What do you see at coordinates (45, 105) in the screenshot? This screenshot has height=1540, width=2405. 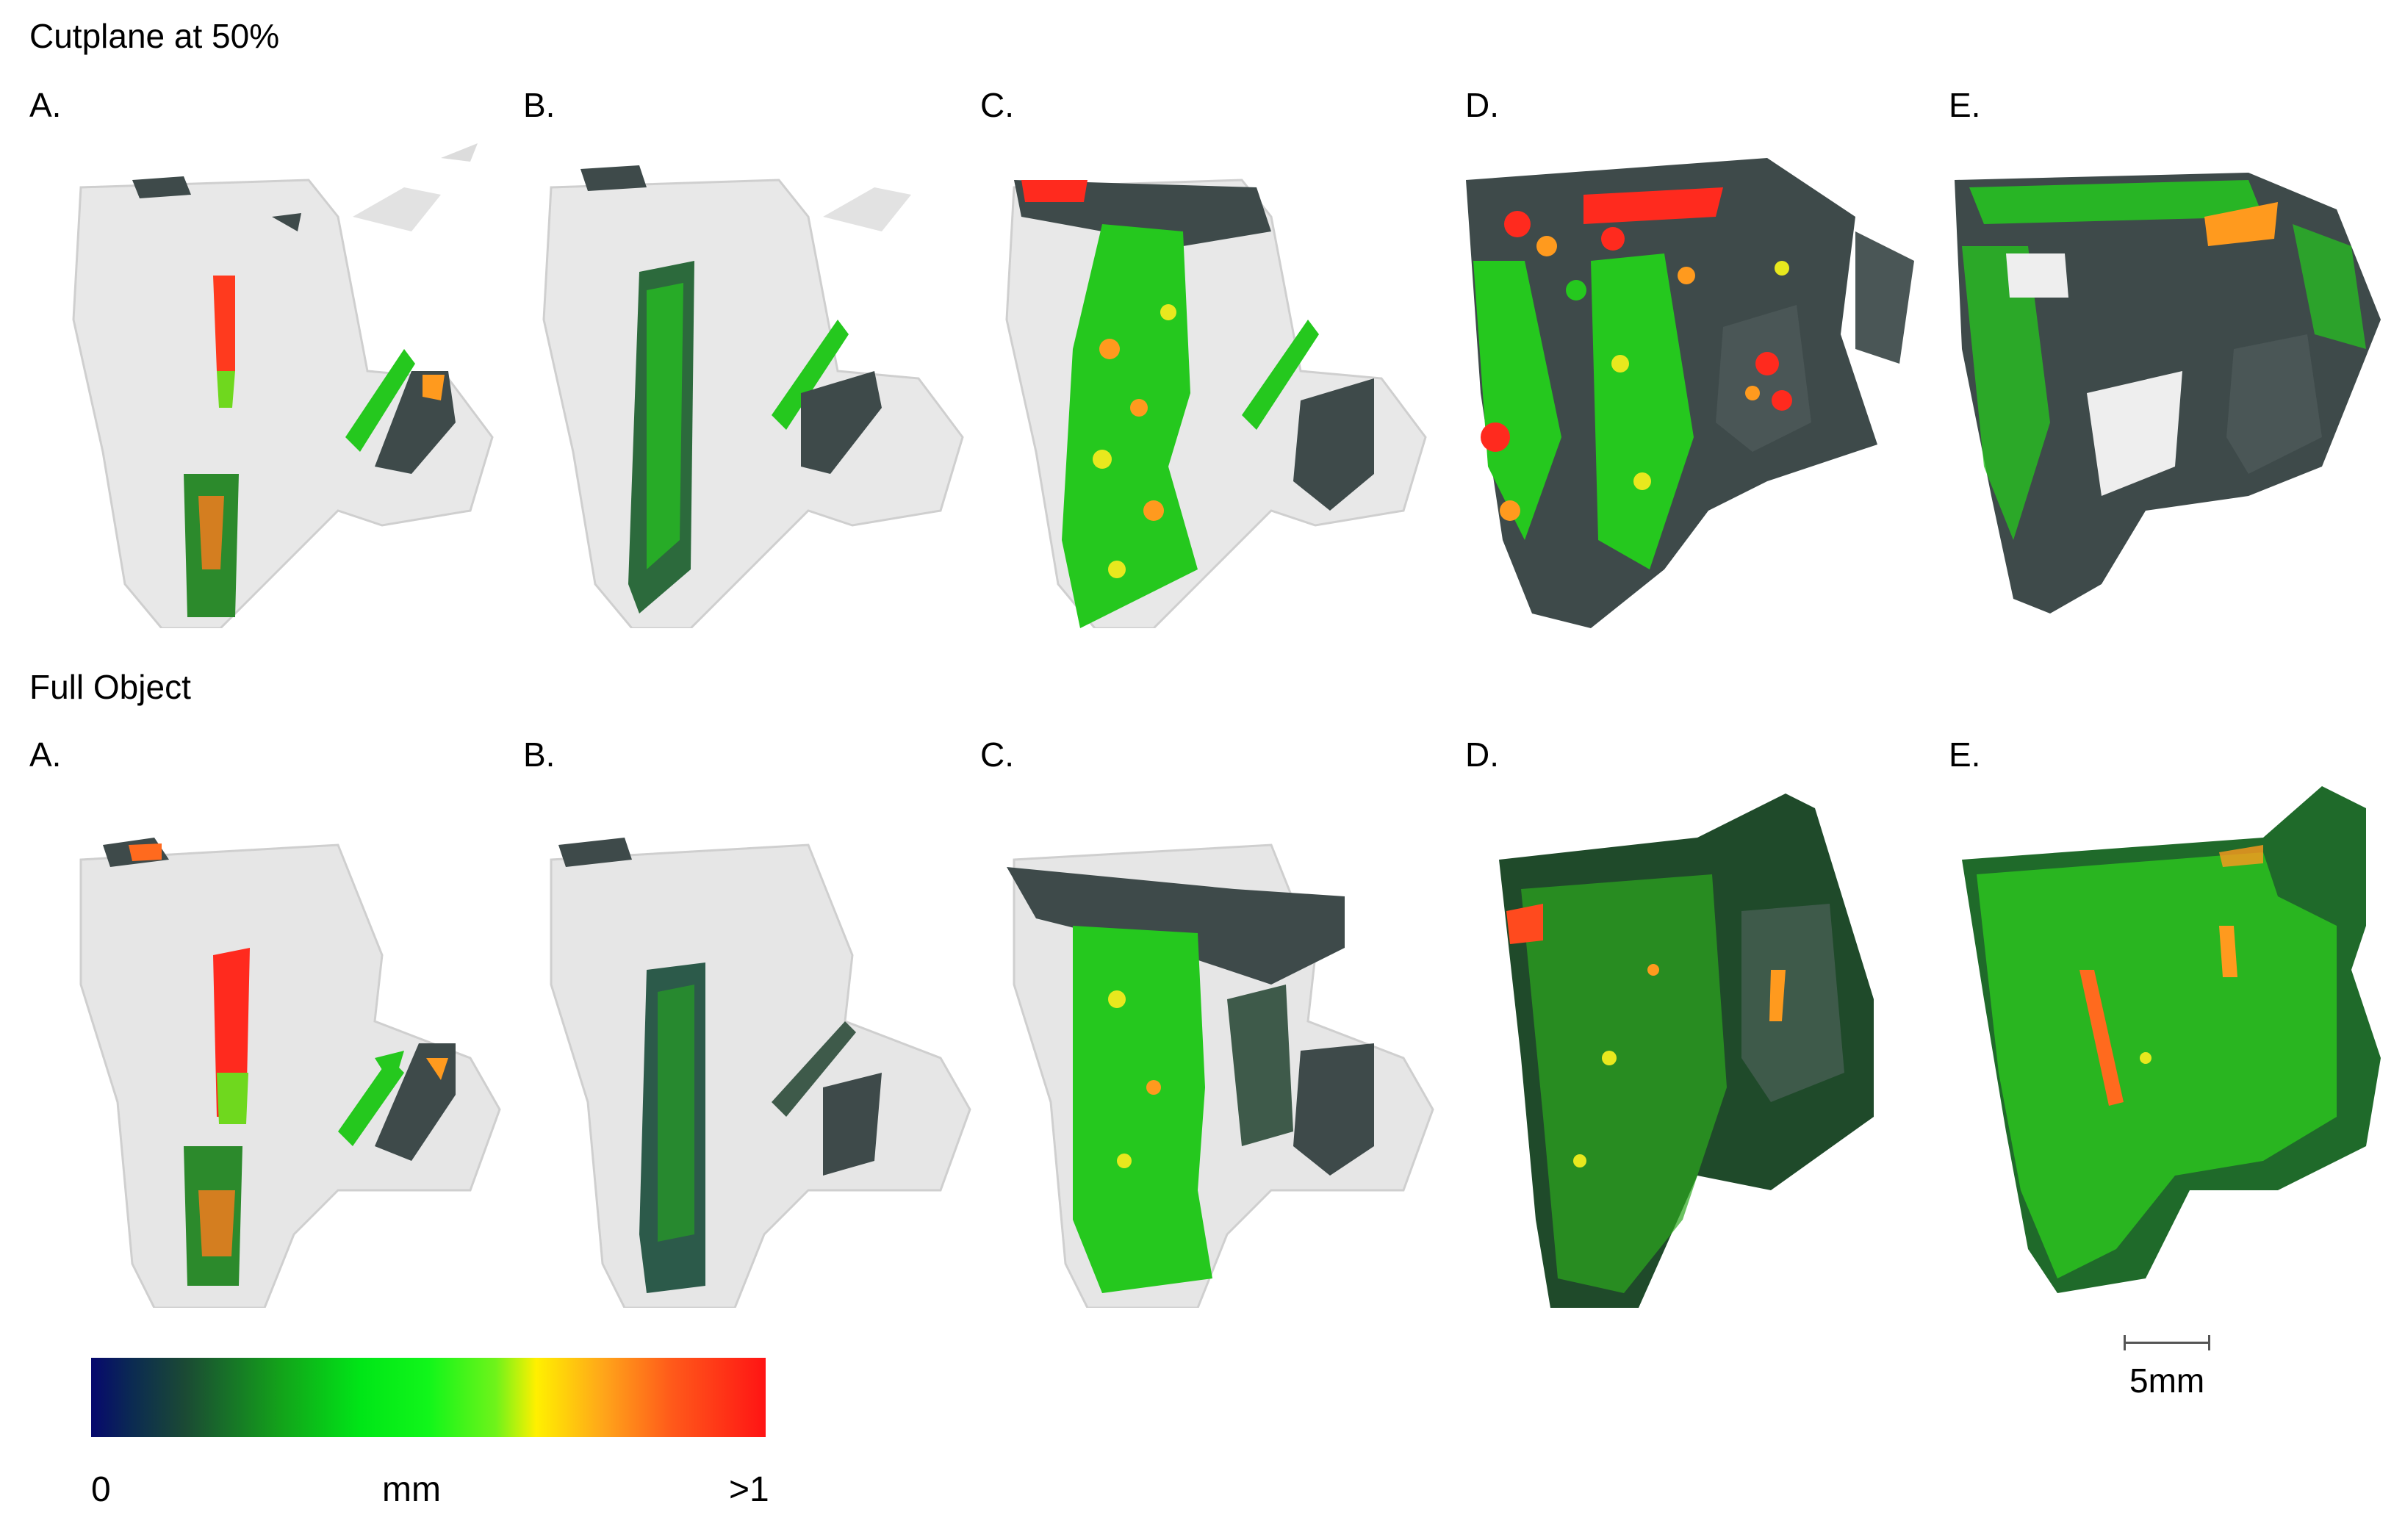 I see `panel-label-a-top: A.` at bounding box center [45, 105].